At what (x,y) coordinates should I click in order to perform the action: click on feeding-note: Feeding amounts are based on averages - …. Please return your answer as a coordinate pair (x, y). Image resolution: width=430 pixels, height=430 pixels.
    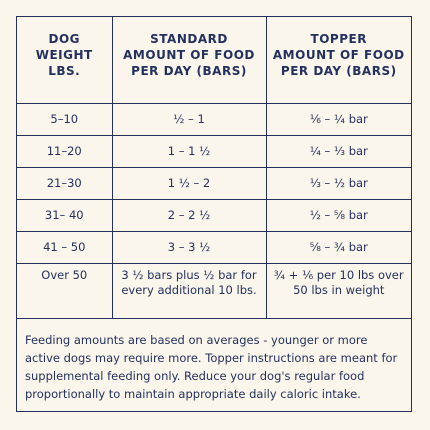
    Looking at the image, I should click on (211, 366).